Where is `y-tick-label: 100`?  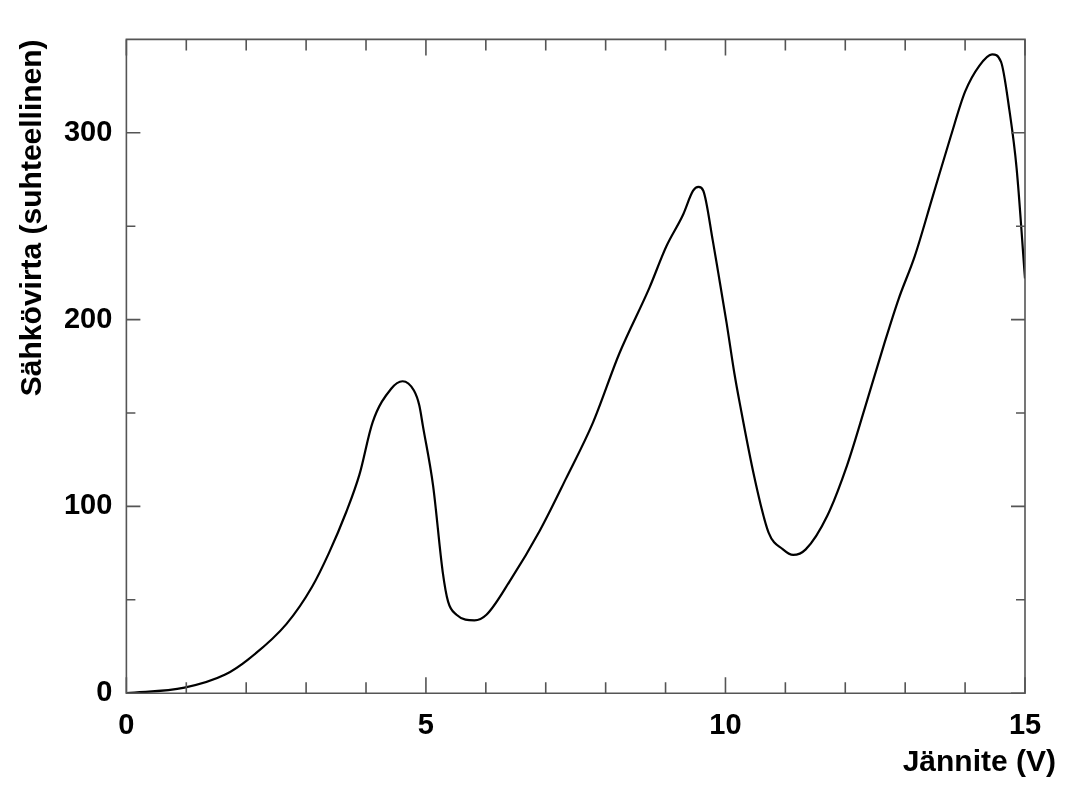
y-tick-label: 100 is located at coordinates (88, 504).